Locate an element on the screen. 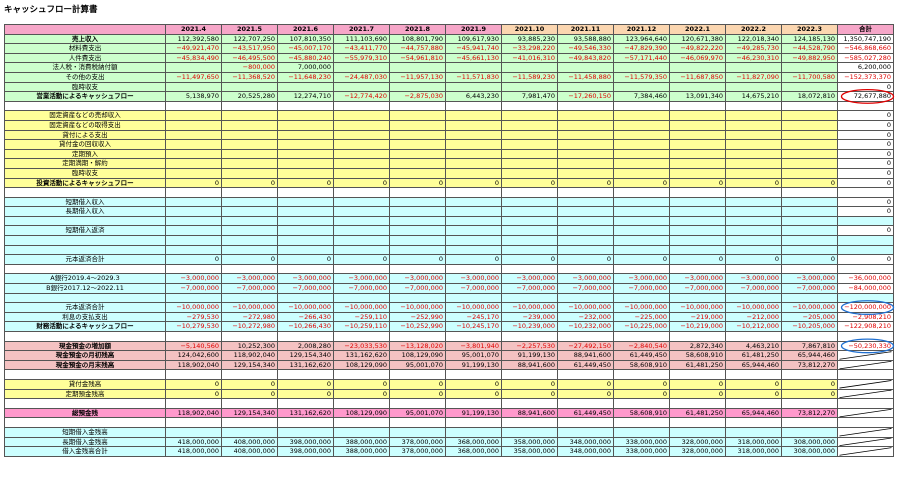 This screenshot has width=900, height=502. value-cell: −11,827,090 is located at coordinates (753, 77).